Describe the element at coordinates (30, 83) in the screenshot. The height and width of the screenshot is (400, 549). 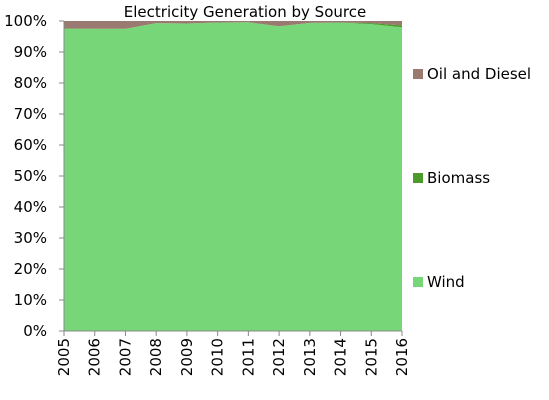
I see `y-tick-label: 80%` at that location.